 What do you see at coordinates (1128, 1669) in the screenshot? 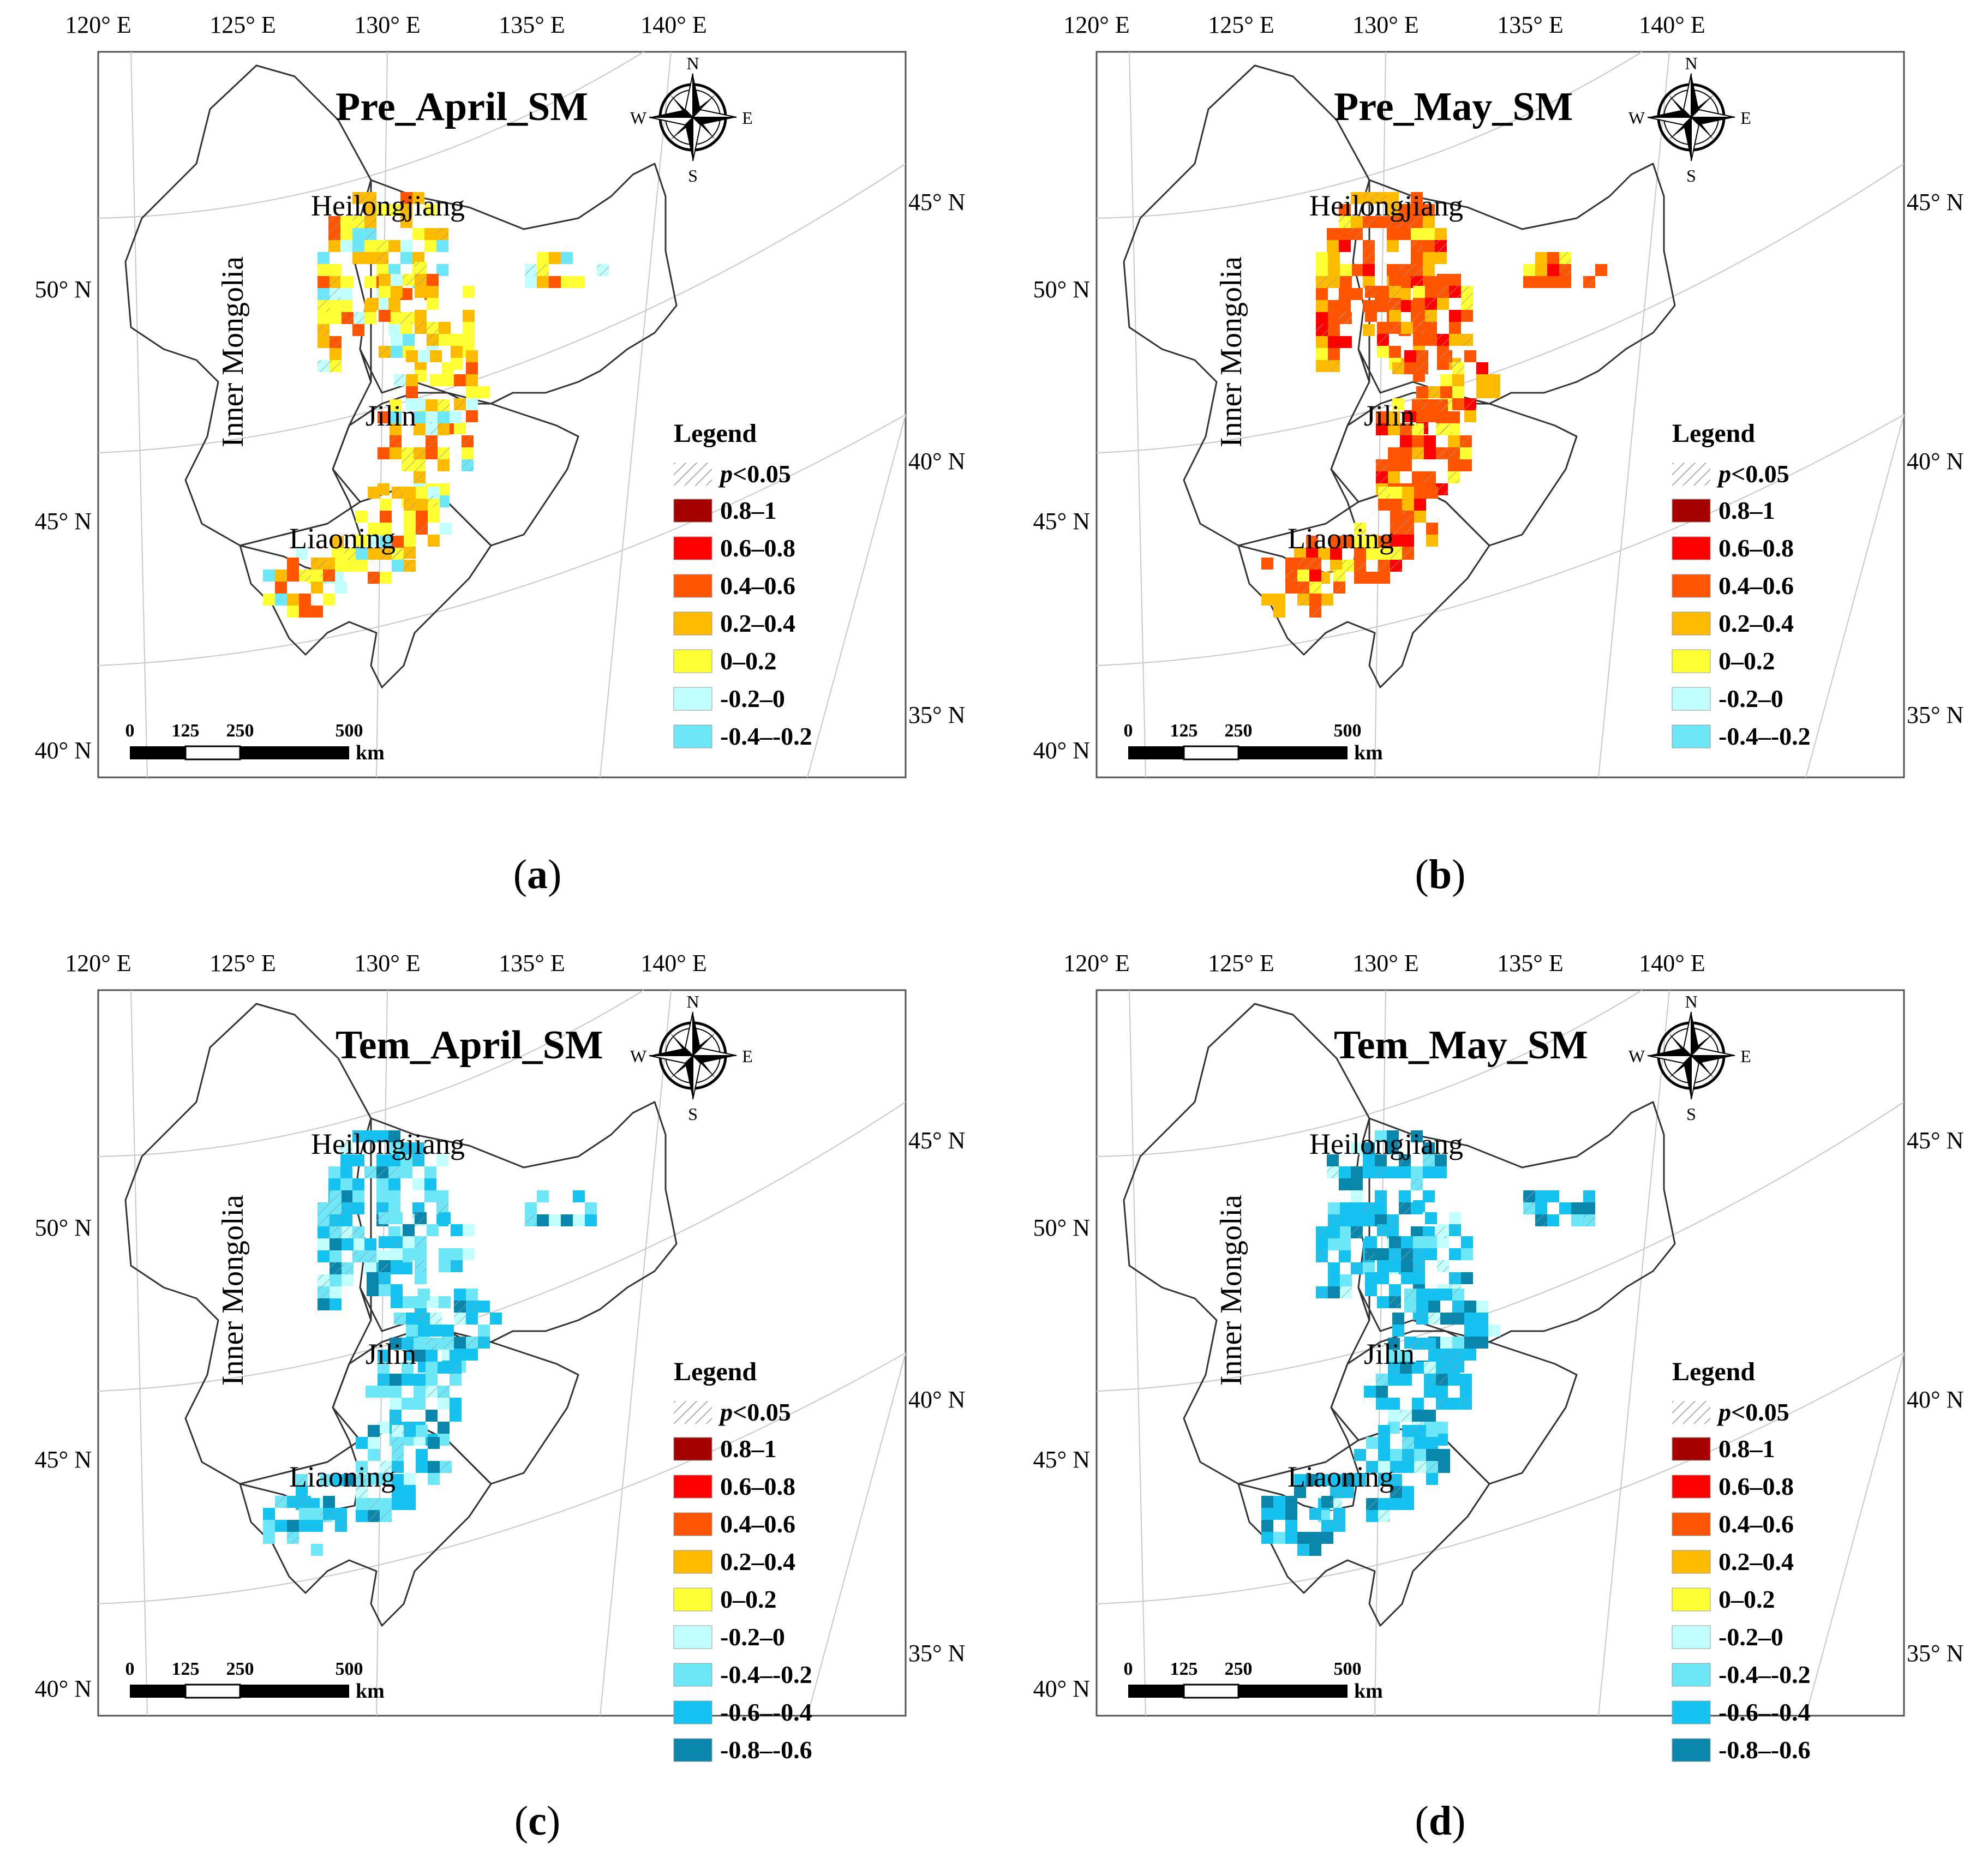
I see `scale-tick-0: 0` at bounding box center [1128, 1669].